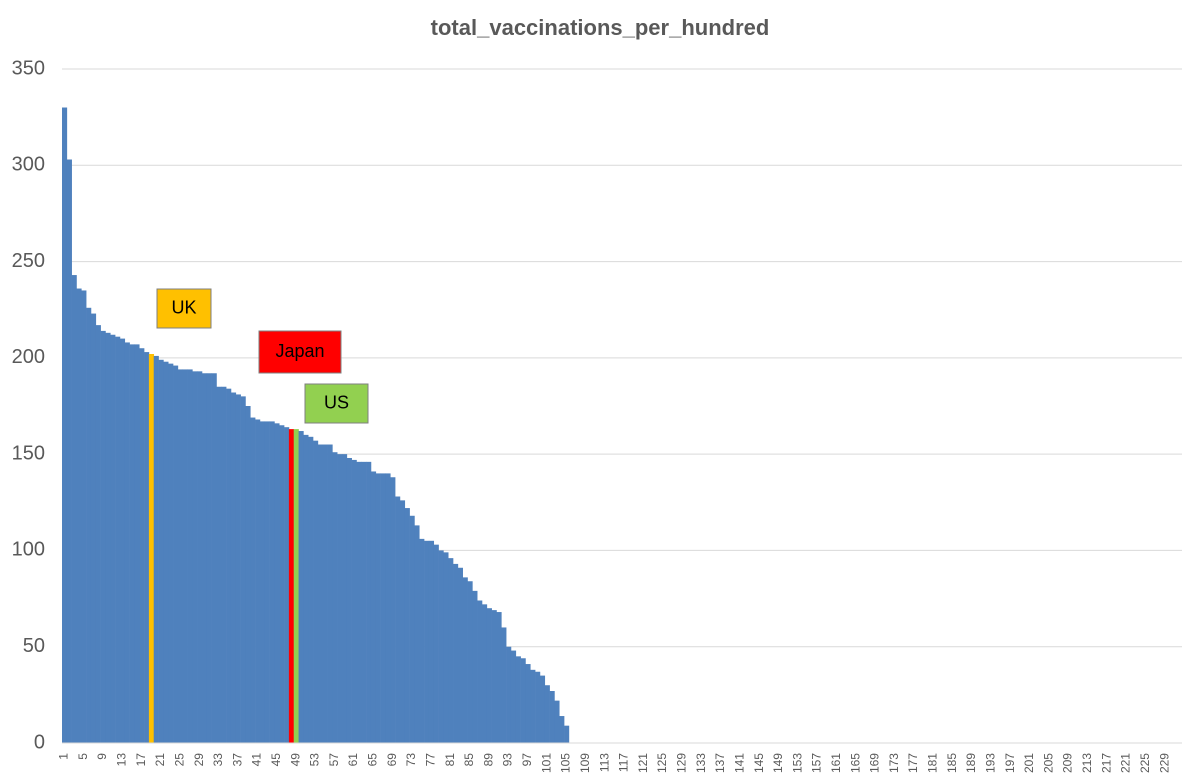 Image resolution: width=1204 pixels, height=784 pixels. What do you see at coordinates (913, 763) in the screenshot?
I see `x-tick-label: 177` at bounding box center [913, 763].